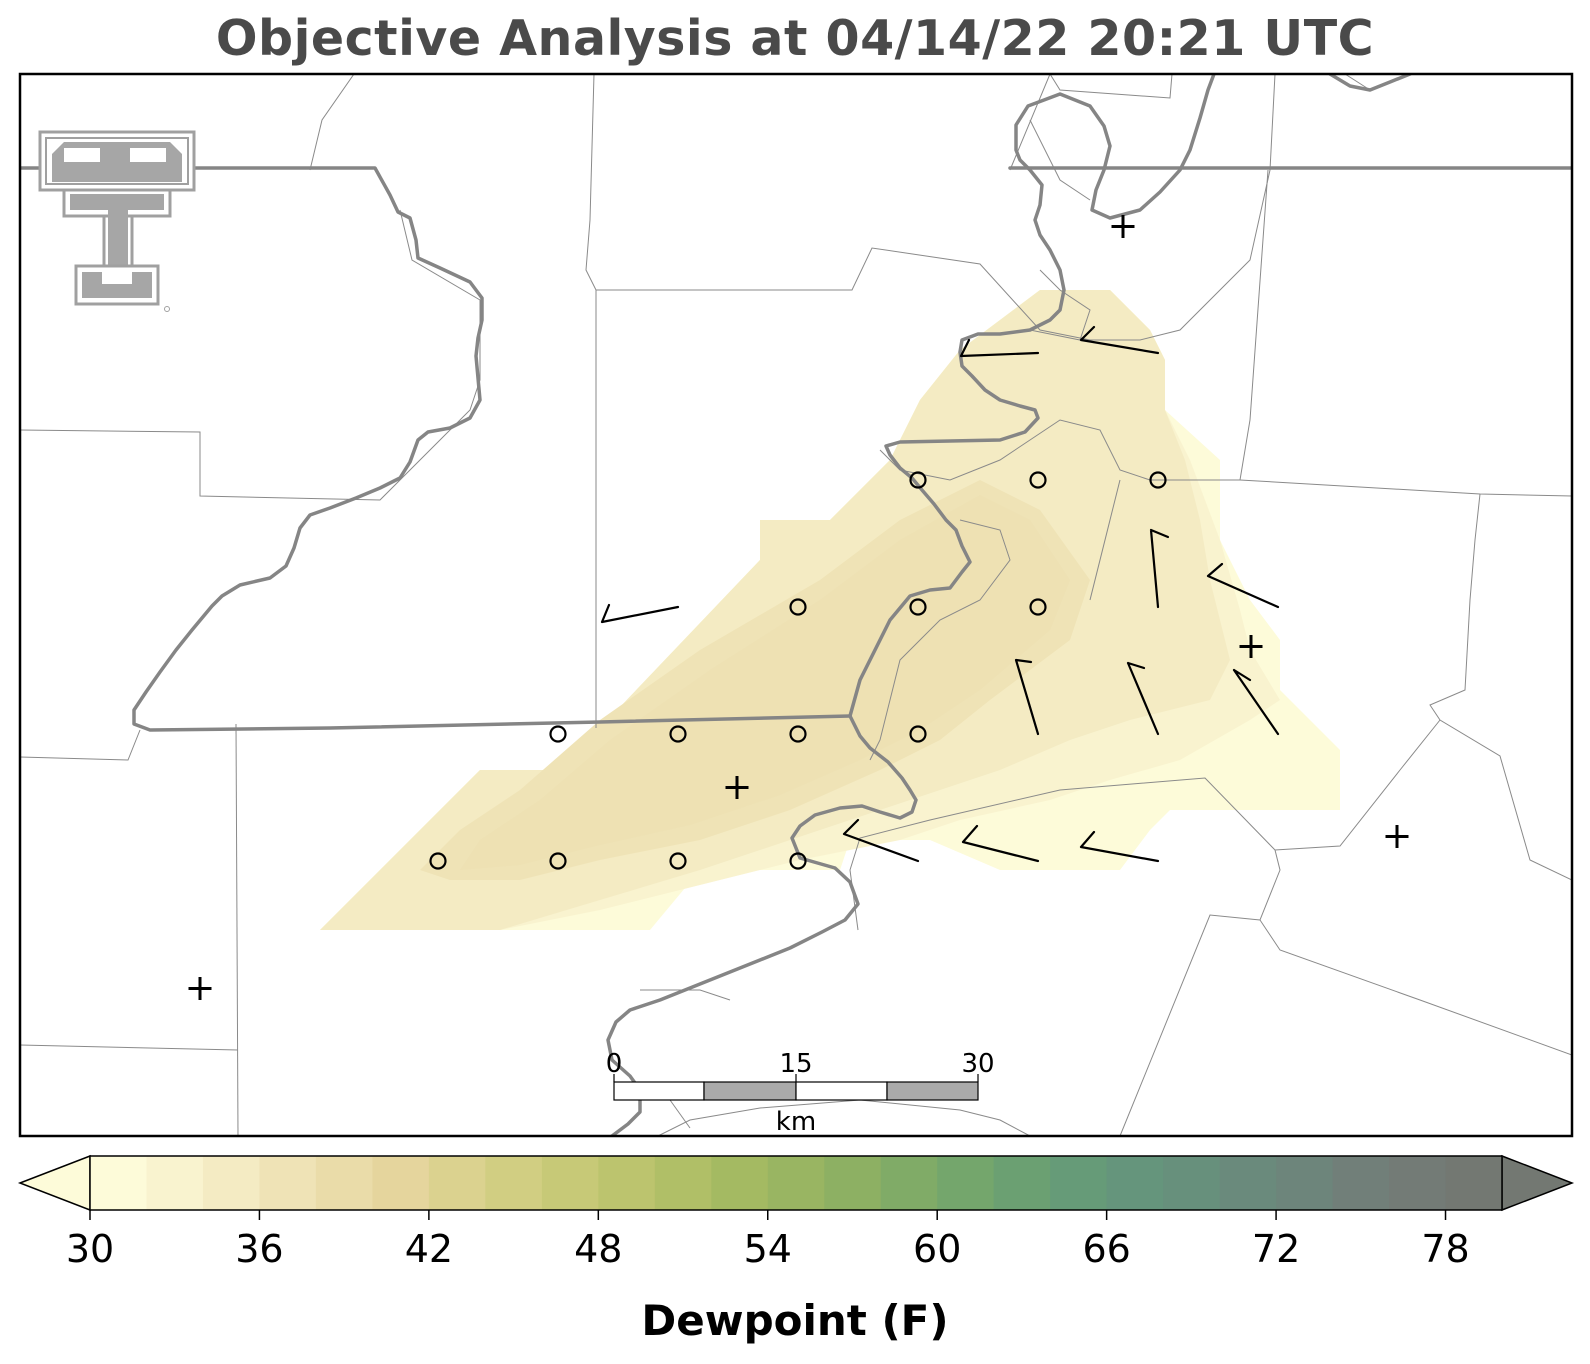  Describe the element at coordinates (598, 1249) in the screenshot. I see `colorbar-tick-label: 48` at that location.